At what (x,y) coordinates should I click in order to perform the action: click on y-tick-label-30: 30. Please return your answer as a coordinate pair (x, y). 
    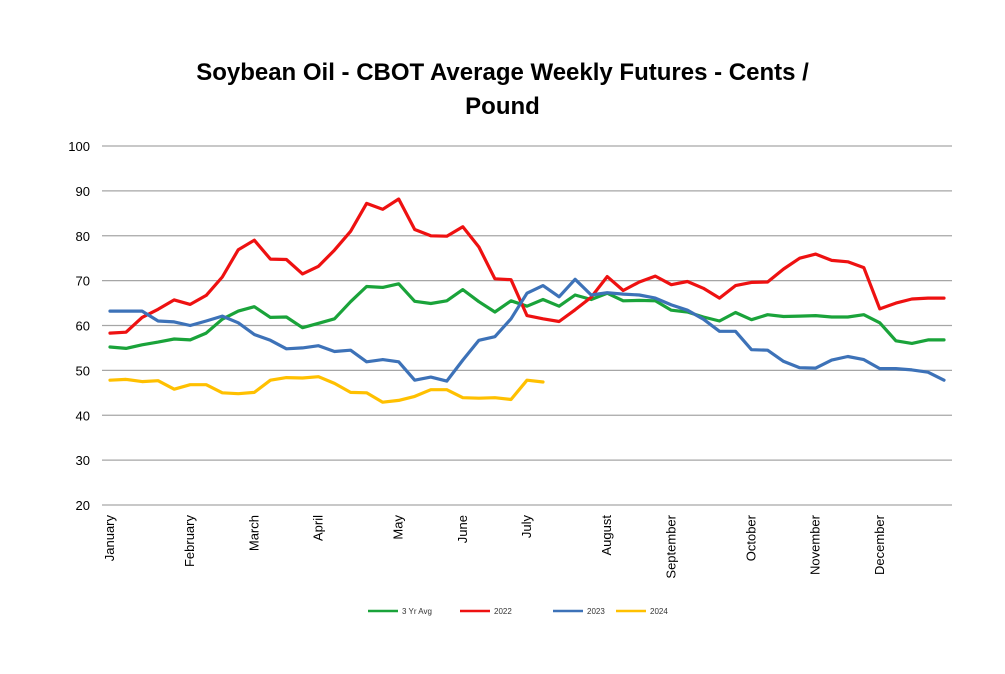
    Looking at the image, I should click on (83, 460).